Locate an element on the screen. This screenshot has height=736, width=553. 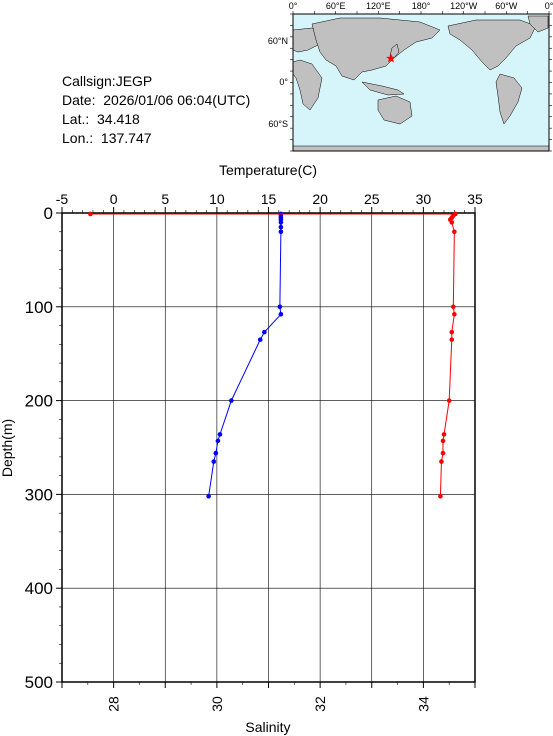
temperature-line is located at coordinates (245, 355).